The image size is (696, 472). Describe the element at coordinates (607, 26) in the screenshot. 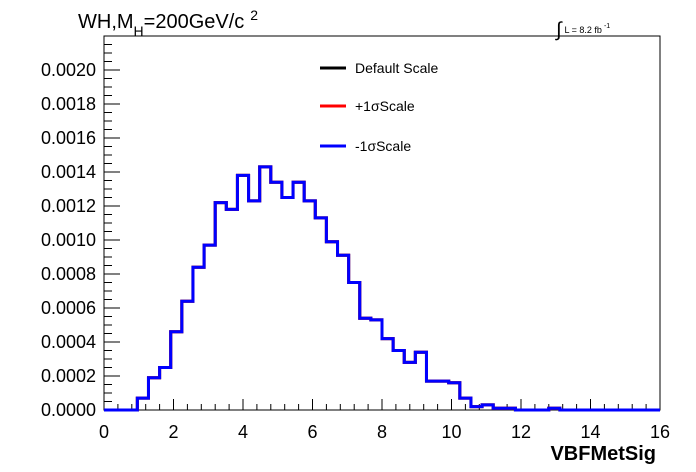

I see `luminosity-exponent: -1` at that location.